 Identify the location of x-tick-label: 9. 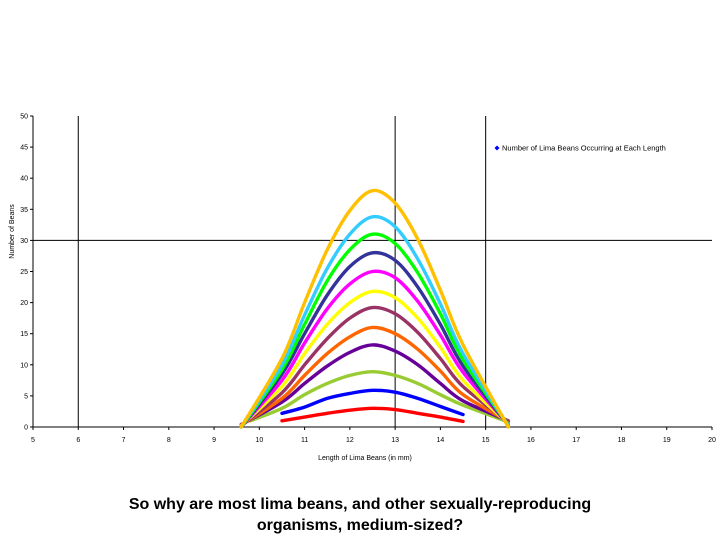
(214, 440).